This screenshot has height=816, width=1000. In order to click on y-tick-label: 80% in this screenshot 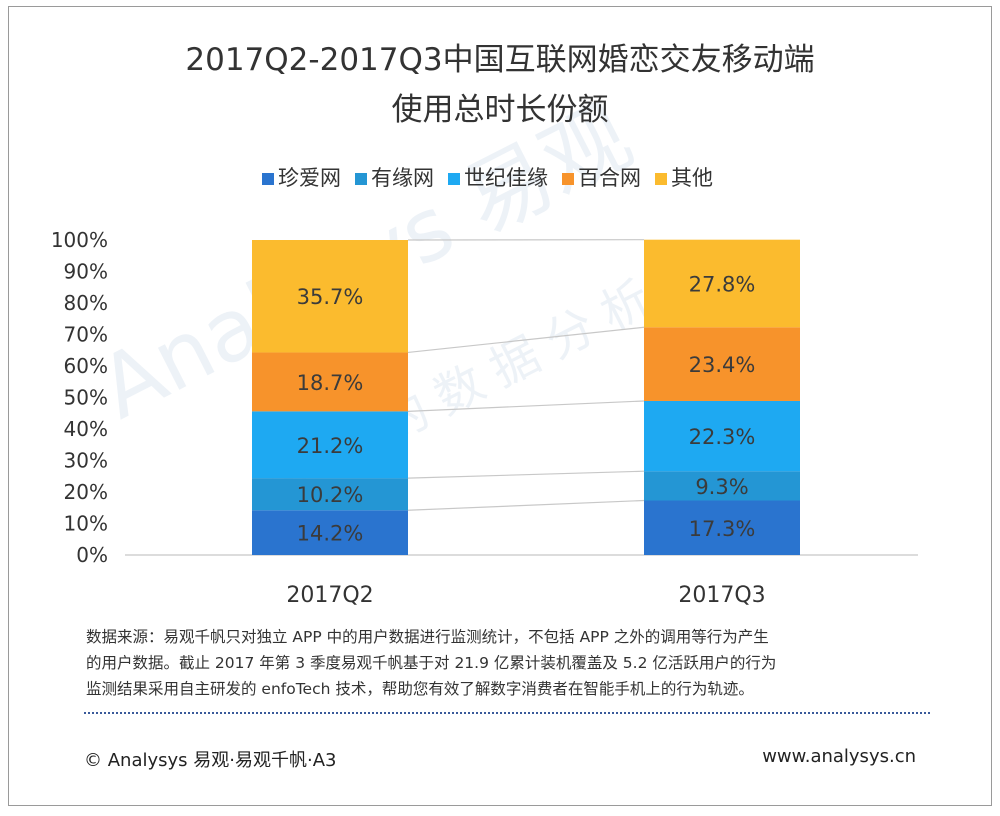, I will do `click(86, 303)`.